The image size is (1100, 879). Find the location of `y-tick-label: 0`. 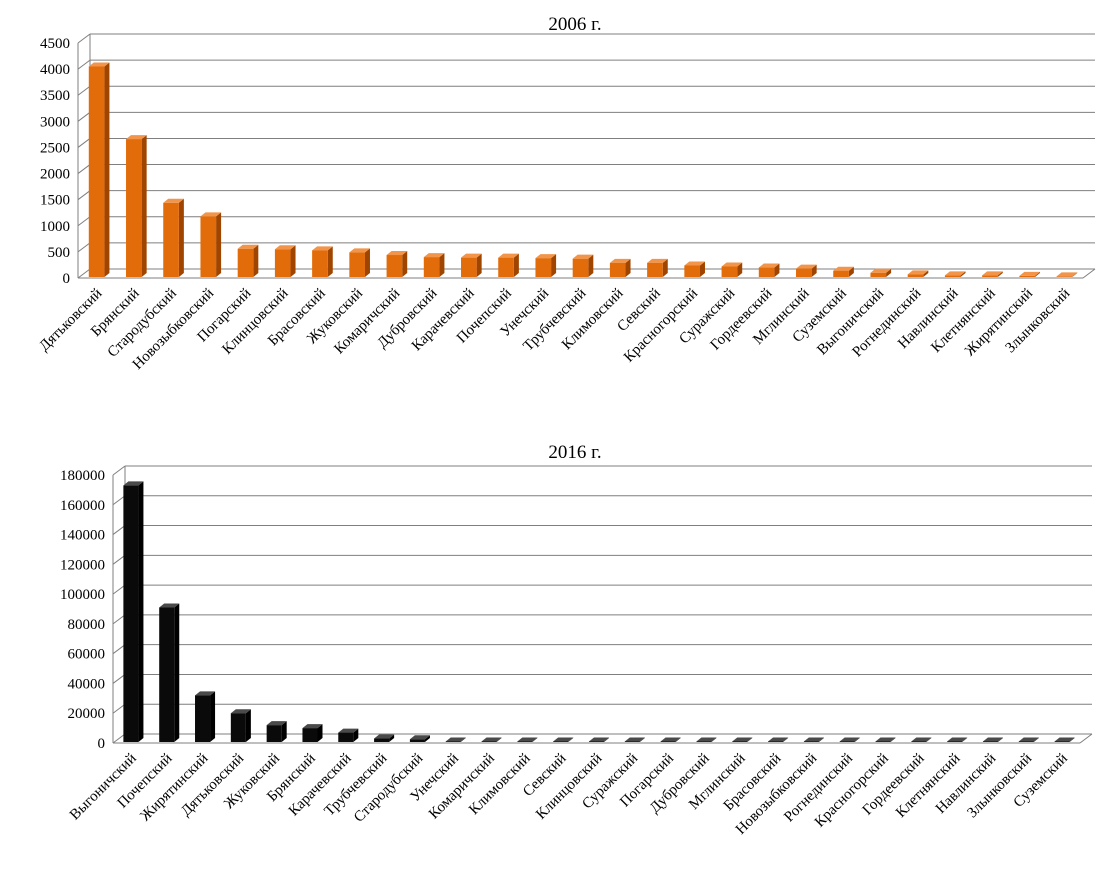

y-tick-label: 0 is located at coordinates (102, 744).